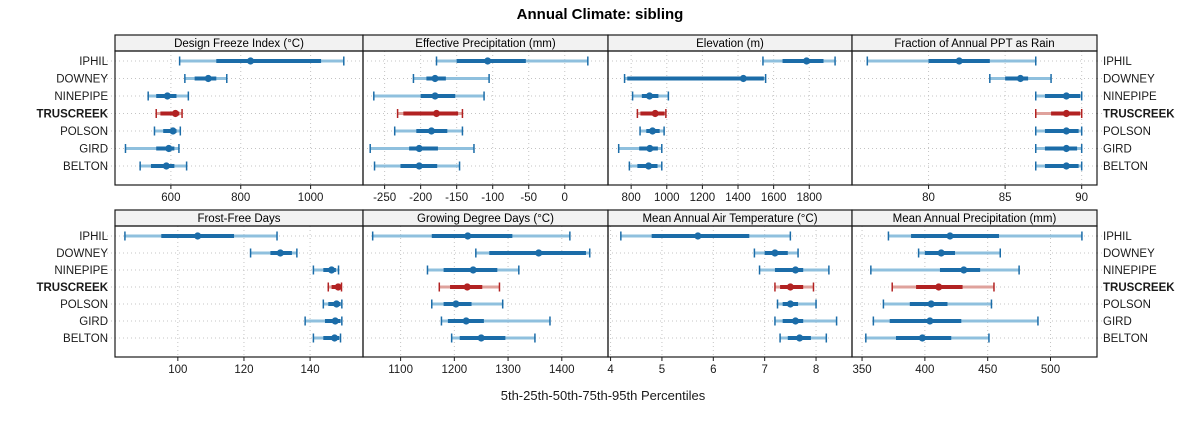 The height and width of the screenshot is (425, 1200). I want to click on axis-tick-label: -50, so click(528, 198).